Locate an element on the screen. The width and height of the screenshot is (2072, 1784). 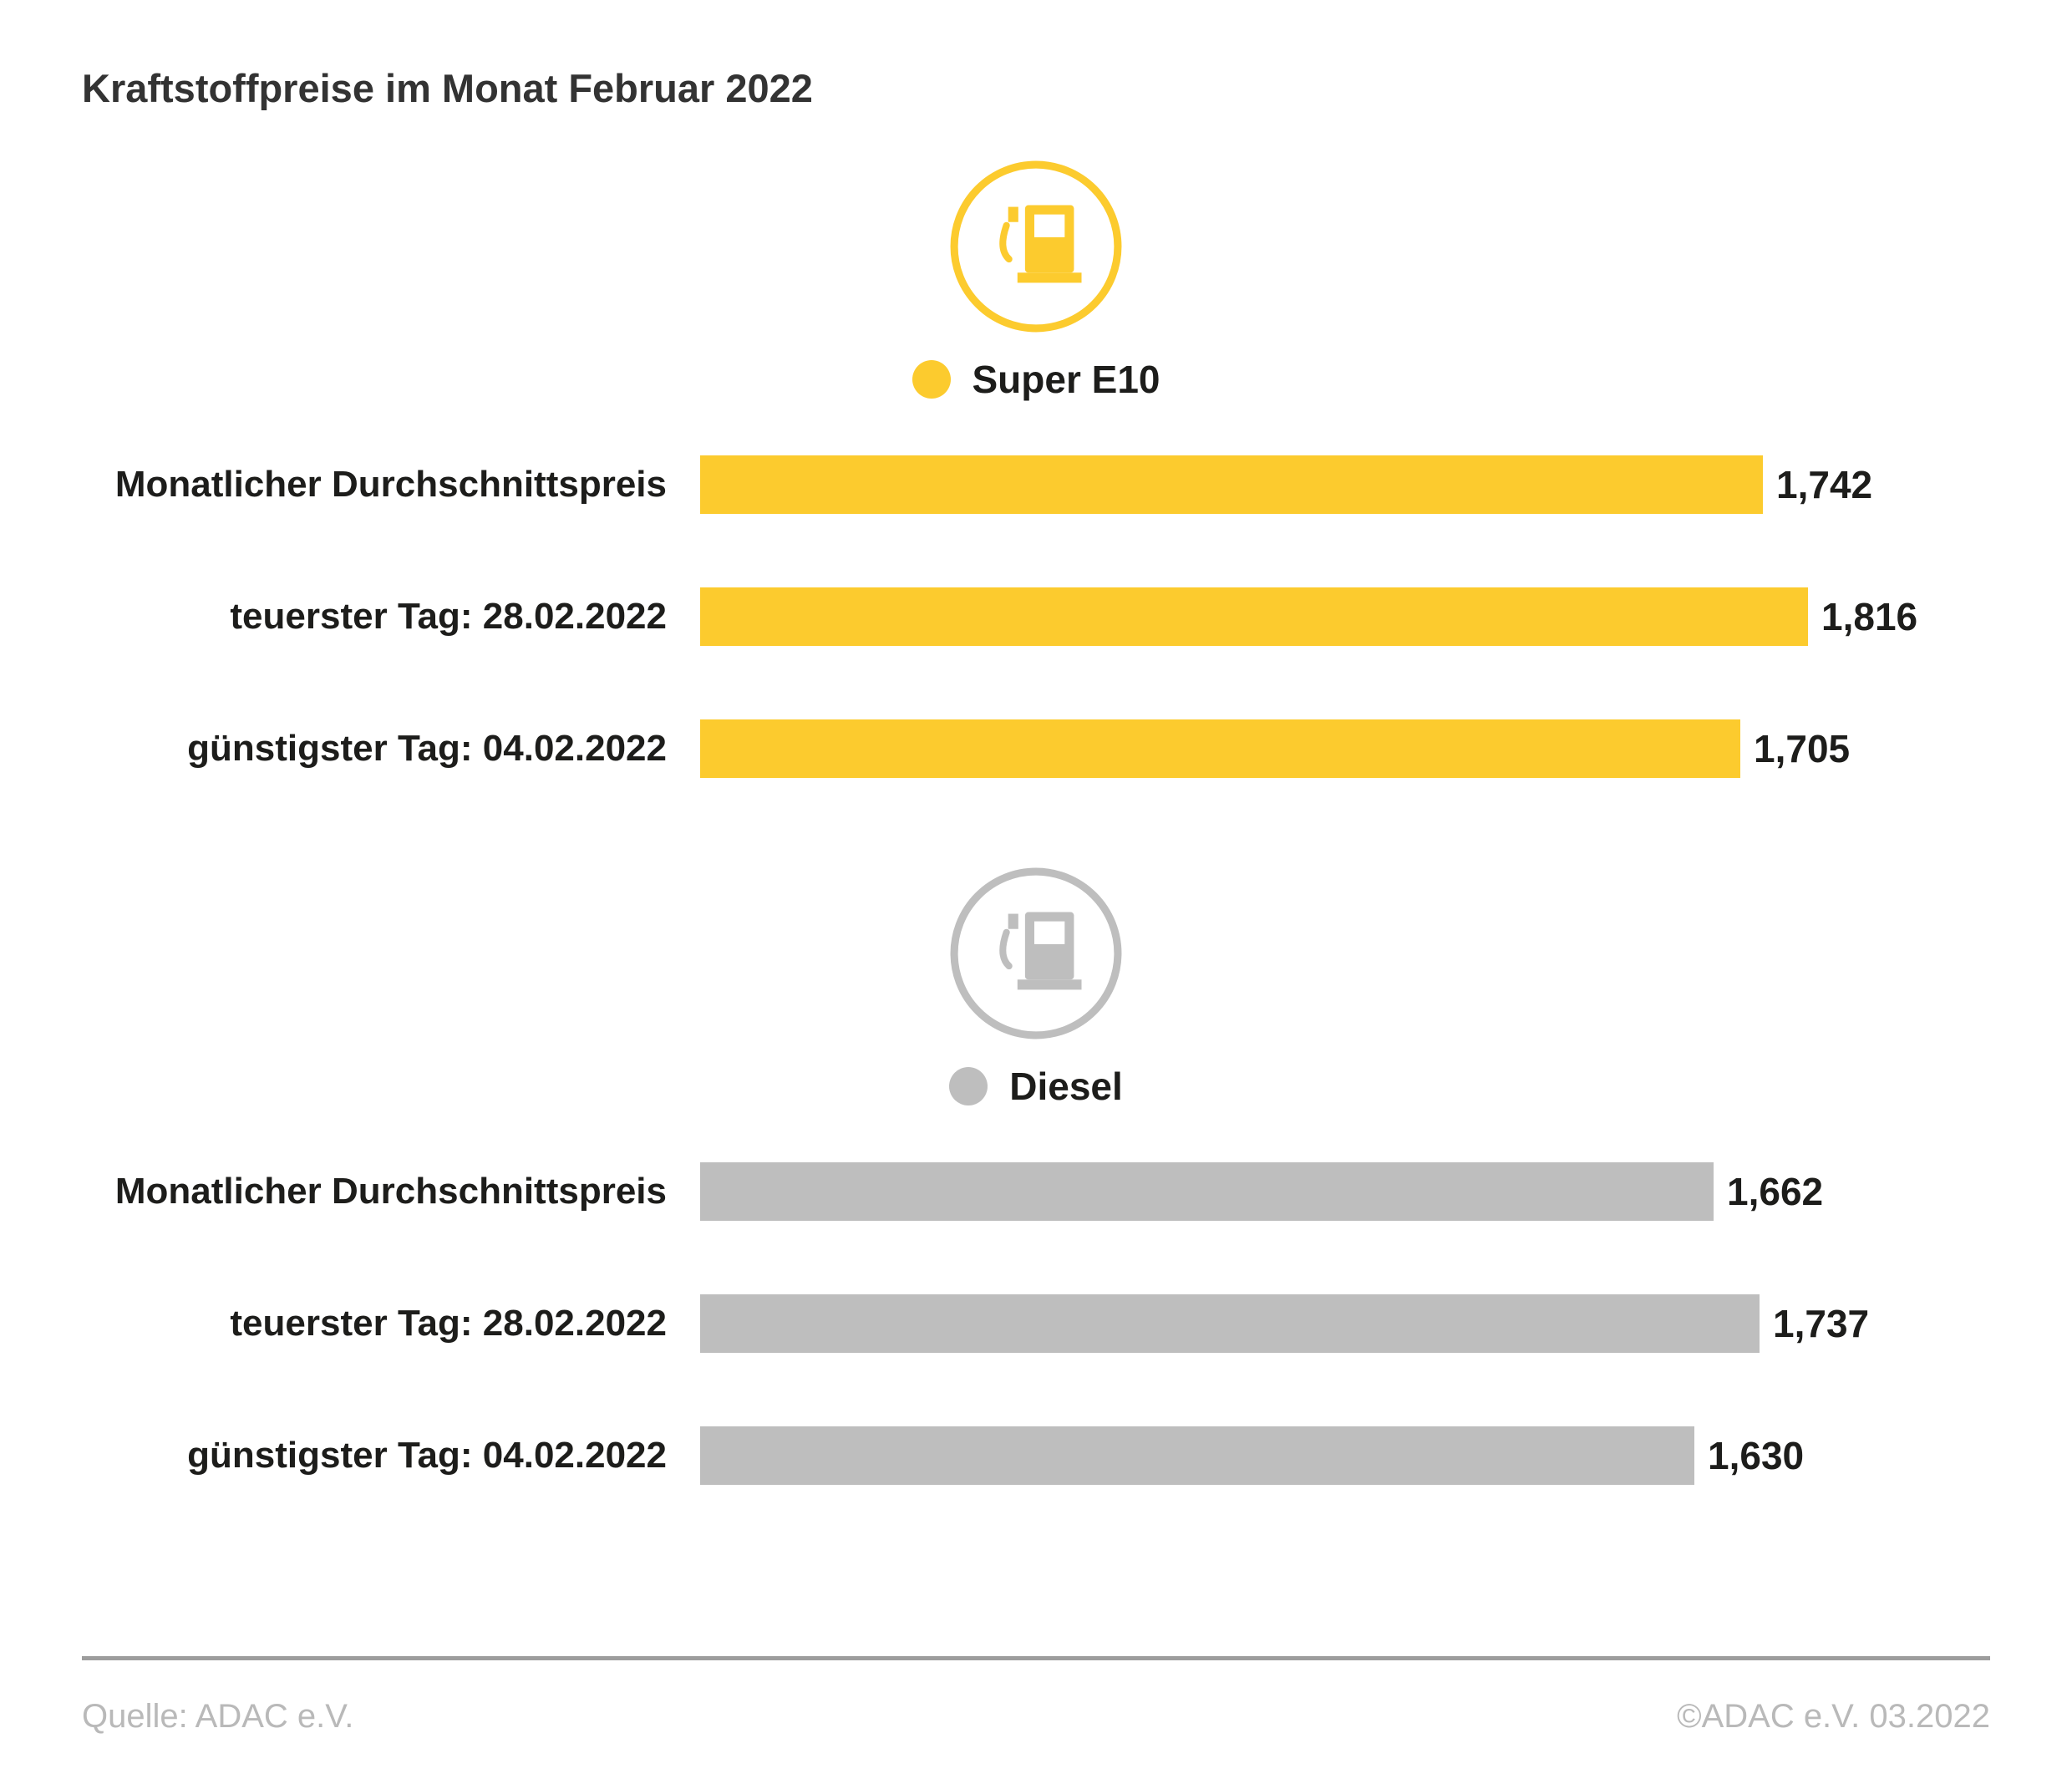
bar-area: 1,662 is located at coordinates (1386, 1191).